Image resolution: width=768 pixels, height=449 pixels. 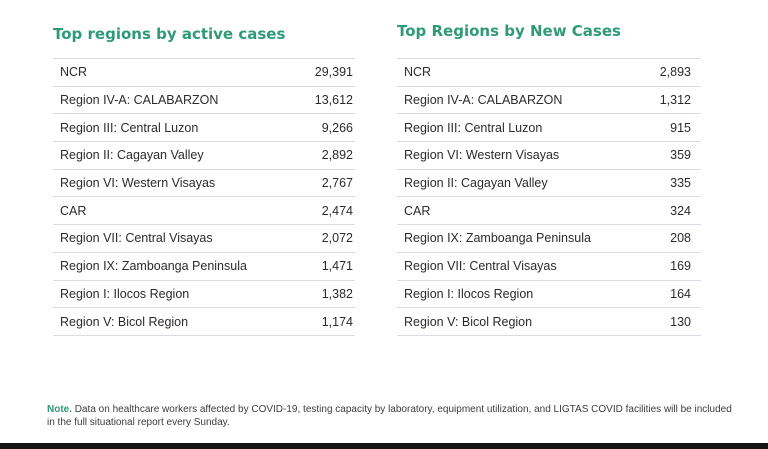 I want to click on case-count: 2,893, so click(x=674, y=72).